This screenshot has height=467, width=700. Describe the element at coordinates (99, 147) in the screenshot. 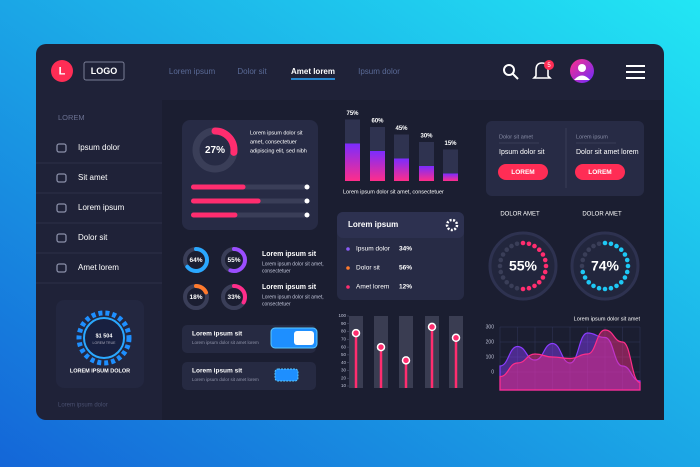

I see `sidebar-item: Ipsum dolor` at that location.